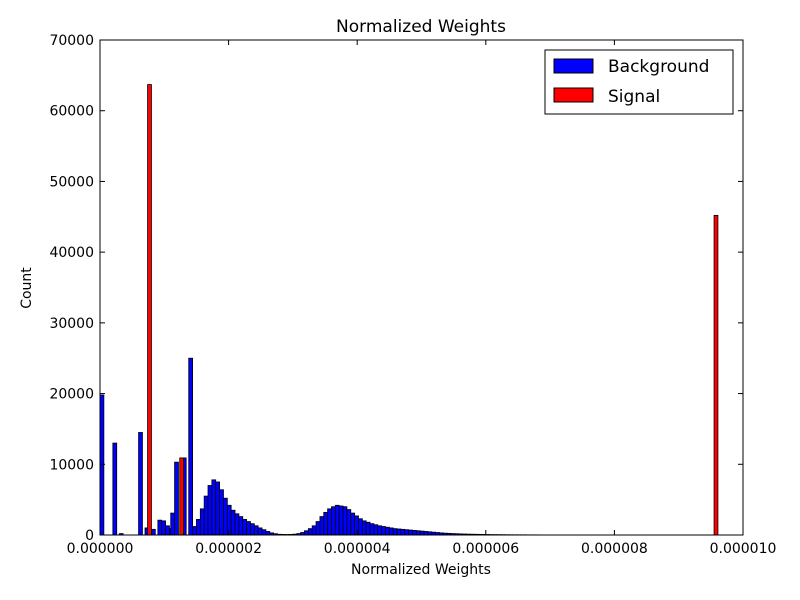 This screenshot has height=600, width=800. I want to click on legend-swatch-signal, so click(573, 95).